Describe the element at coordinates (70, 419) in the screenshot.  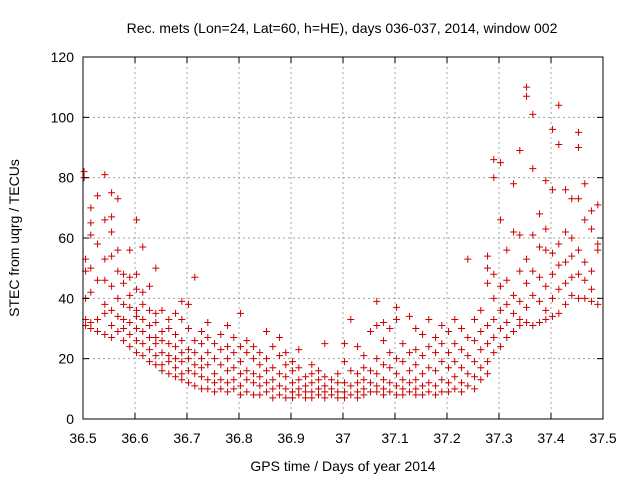
I see `y-tick-label: 0` at that location.